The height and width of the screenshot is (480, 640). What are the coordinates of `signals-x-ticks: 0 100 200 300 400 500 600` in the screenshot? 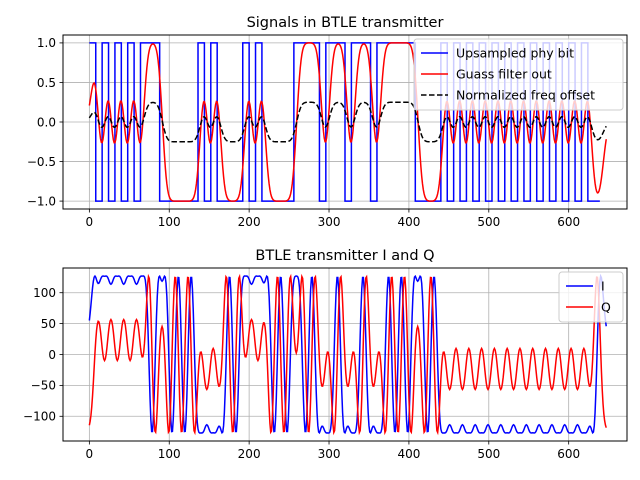 It's located at (333, 219).